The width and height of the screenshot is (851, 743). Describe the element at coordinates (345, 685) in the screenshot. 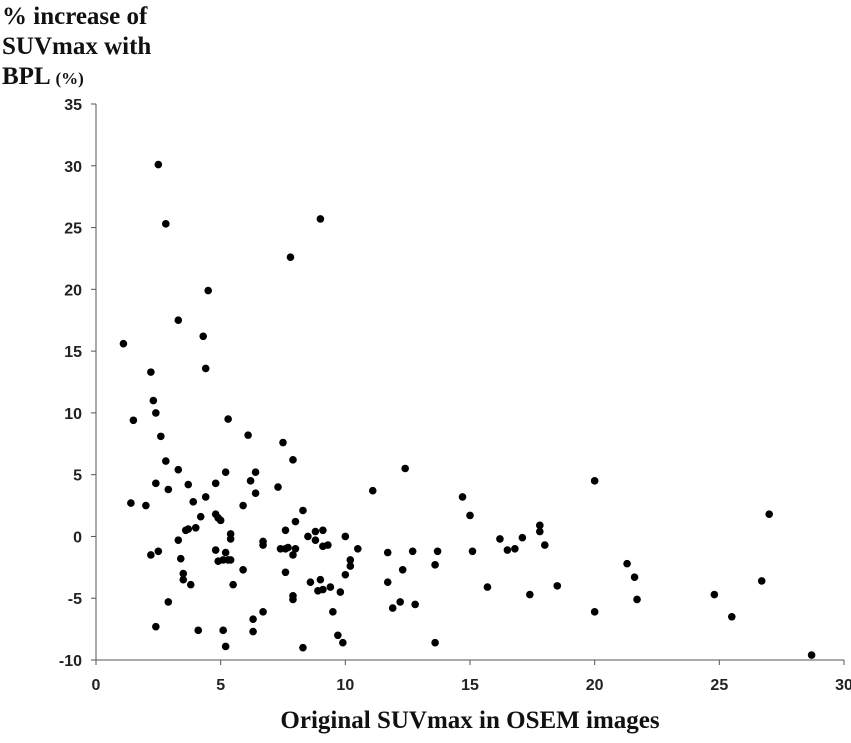

I see `x-tick-label: 10` at that location.